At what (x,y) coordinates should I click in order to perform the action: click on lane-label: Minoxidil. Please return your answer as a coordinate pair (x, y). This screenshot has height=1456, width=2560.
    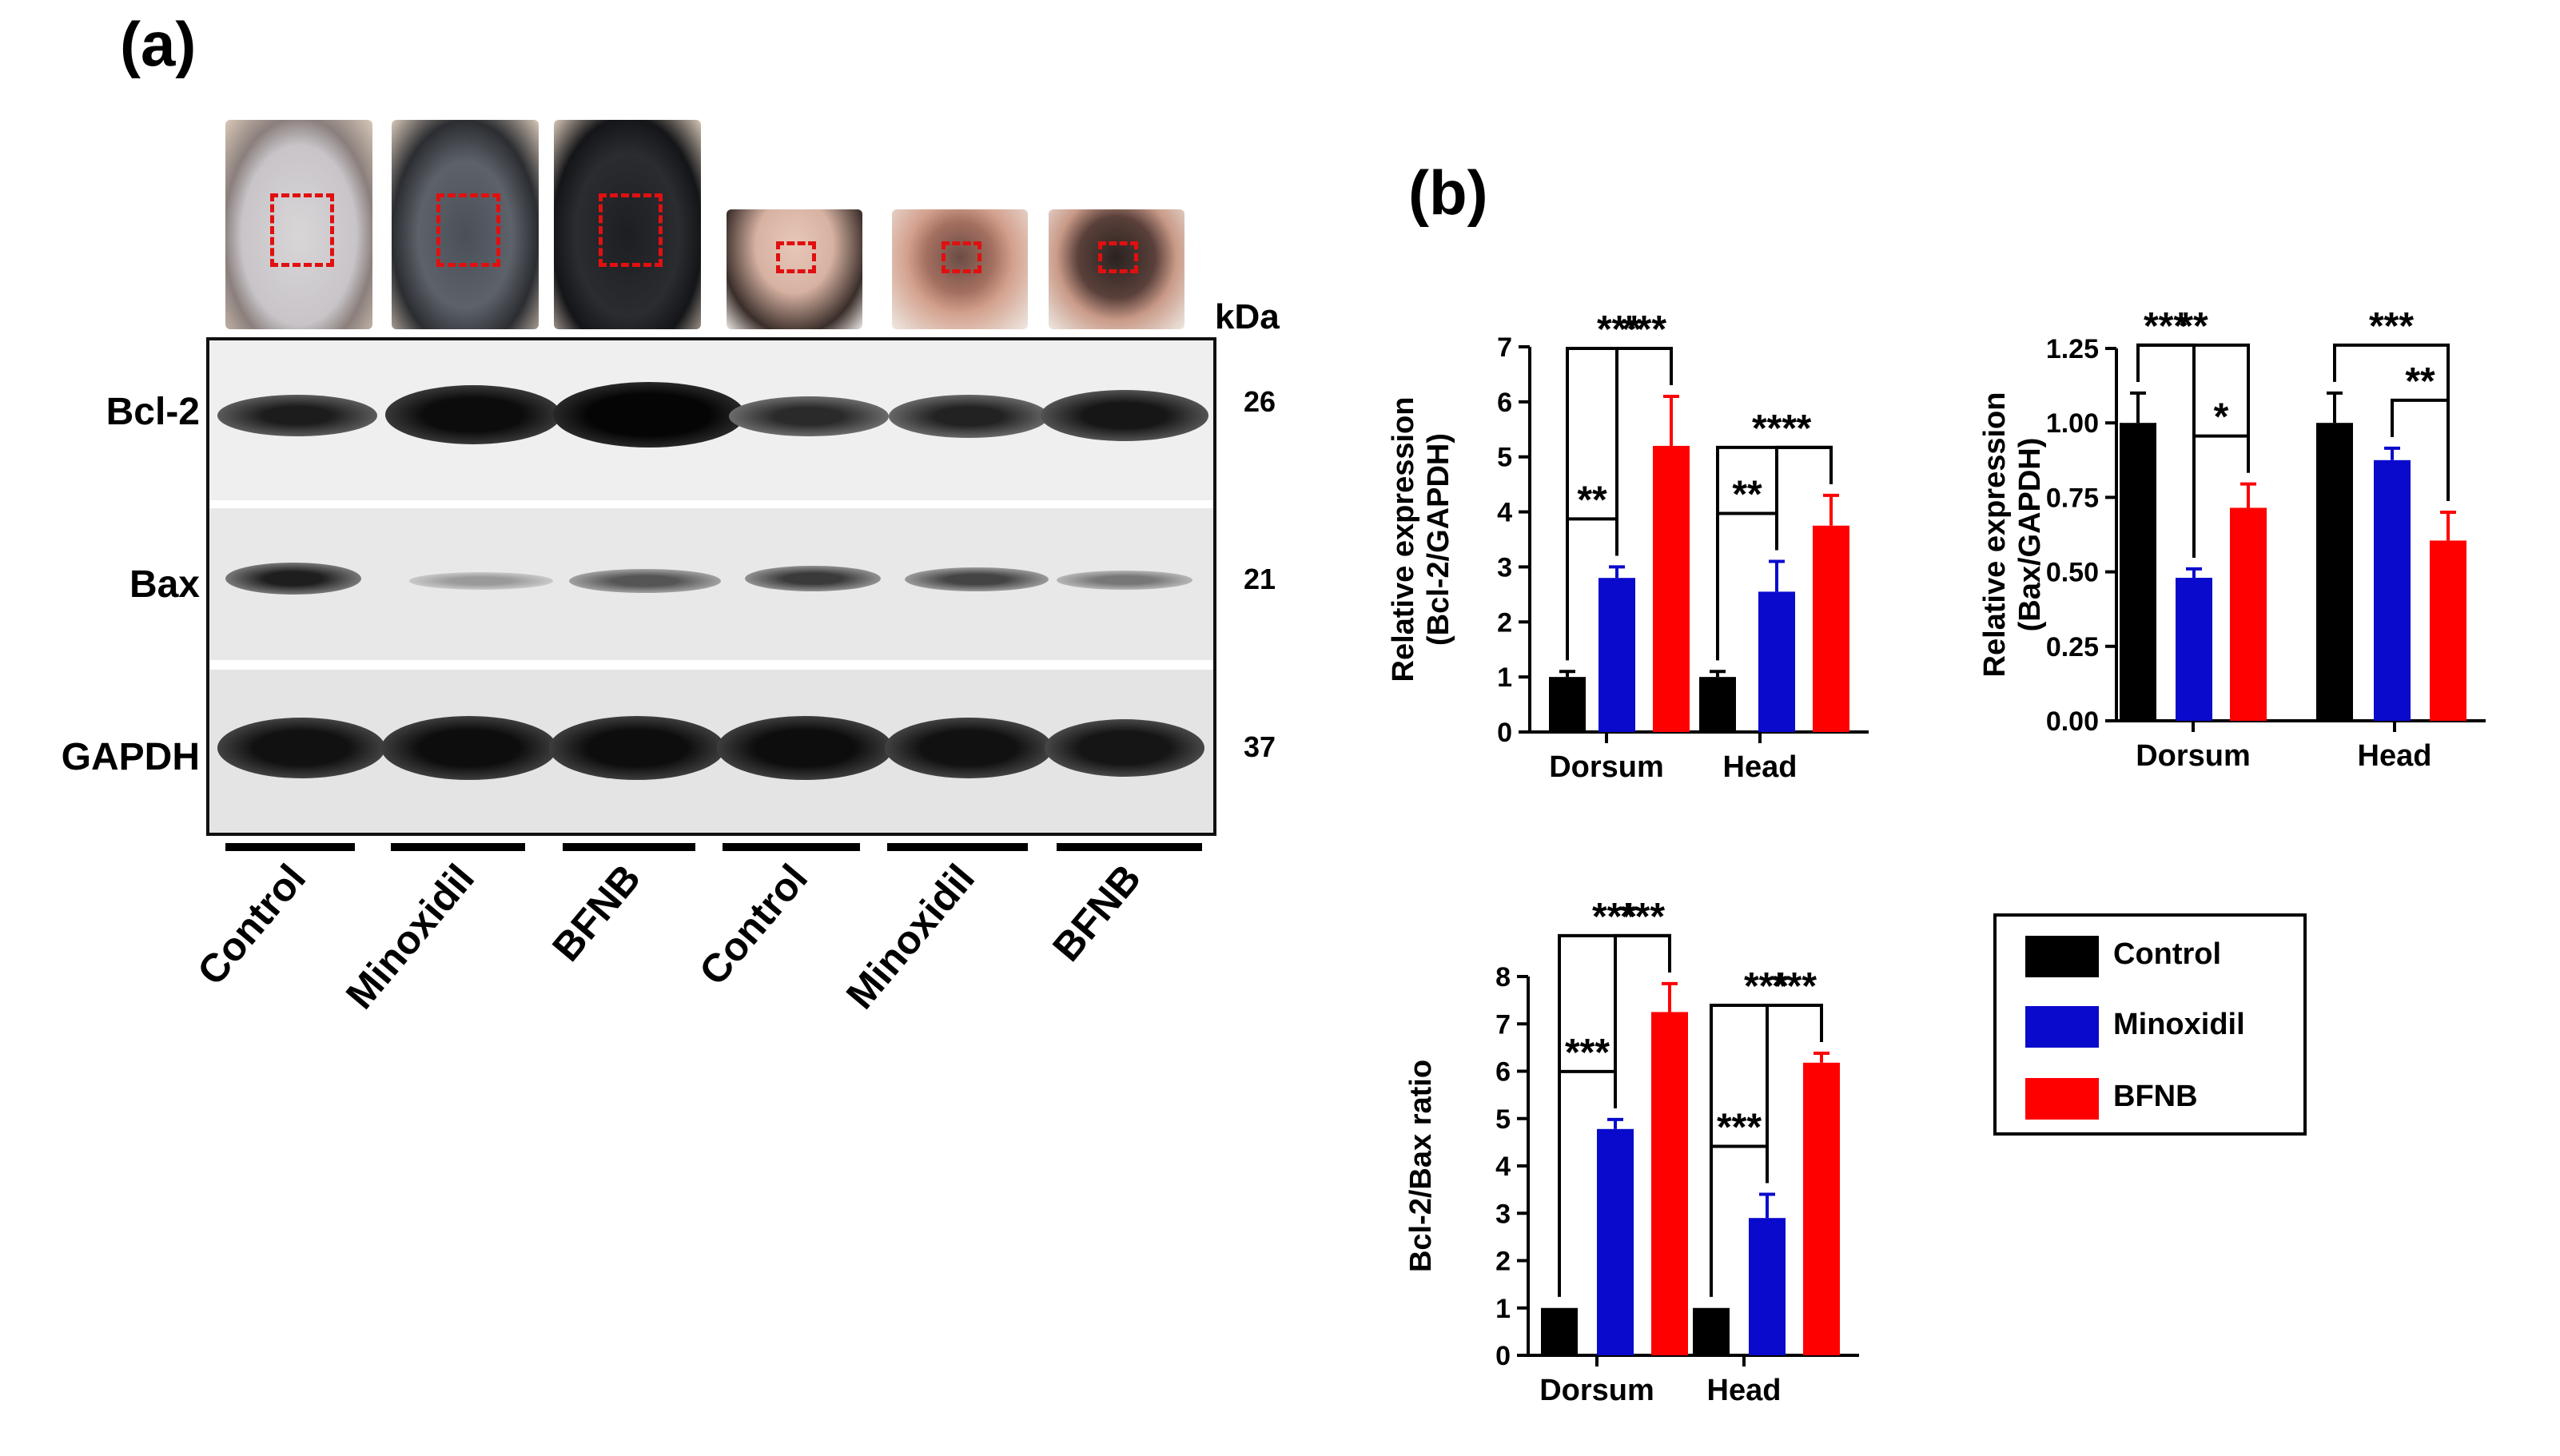
    Looking at the image, I should click on (410, 936).